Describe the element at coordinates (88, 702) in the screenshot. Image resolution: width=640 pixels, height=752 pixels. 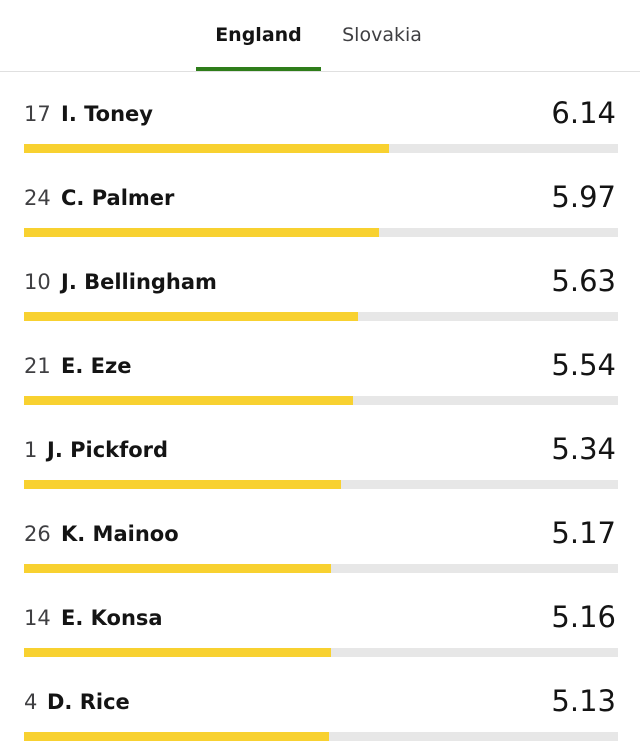
I see `player-name: D. Rice` at that location.